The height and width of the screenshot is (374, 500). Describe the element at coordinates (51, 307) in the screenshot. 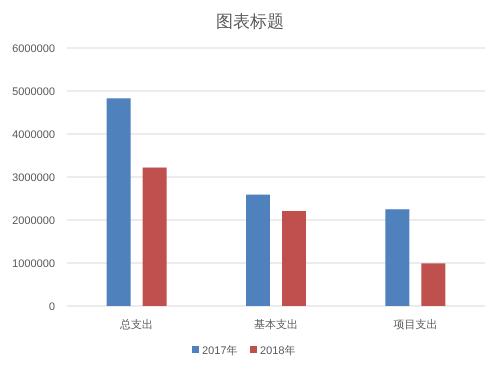

I see `y-tick-label: 0` at that location.